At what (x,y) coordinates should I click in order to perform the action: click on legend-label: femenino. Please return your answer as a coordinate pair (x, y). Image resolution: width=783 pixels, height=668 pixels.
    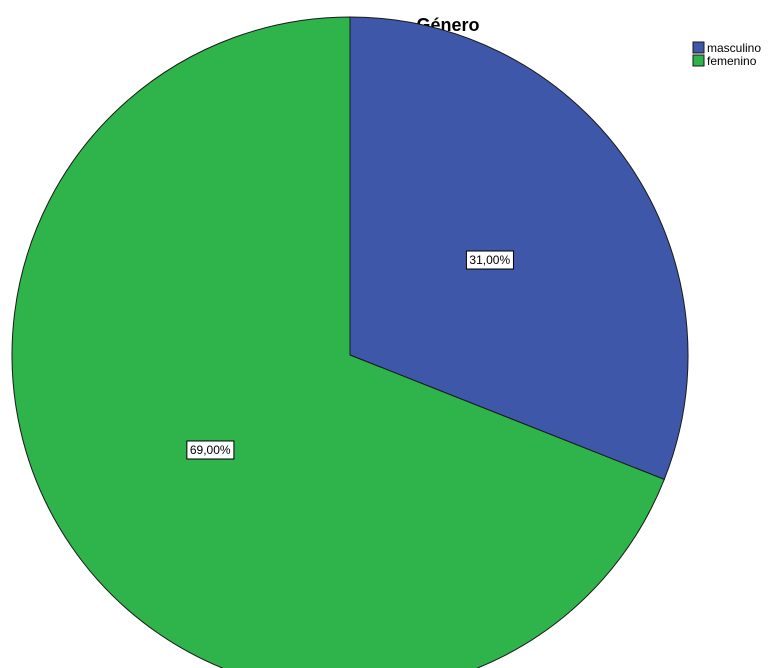
    Looking at the image, I should click on (732, 61).